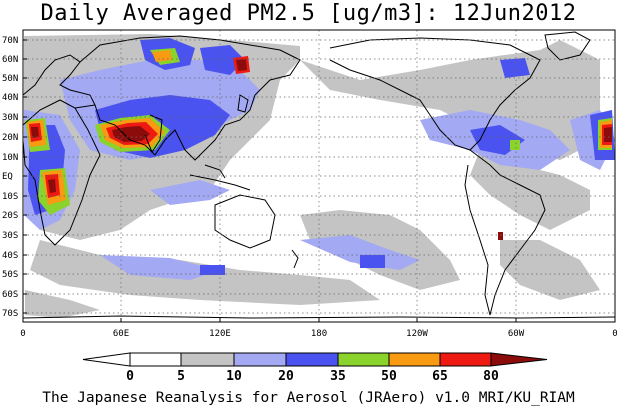 This screenshot has height=410, width=617. I want to click on lat-label: 70S, so click(10, 314).